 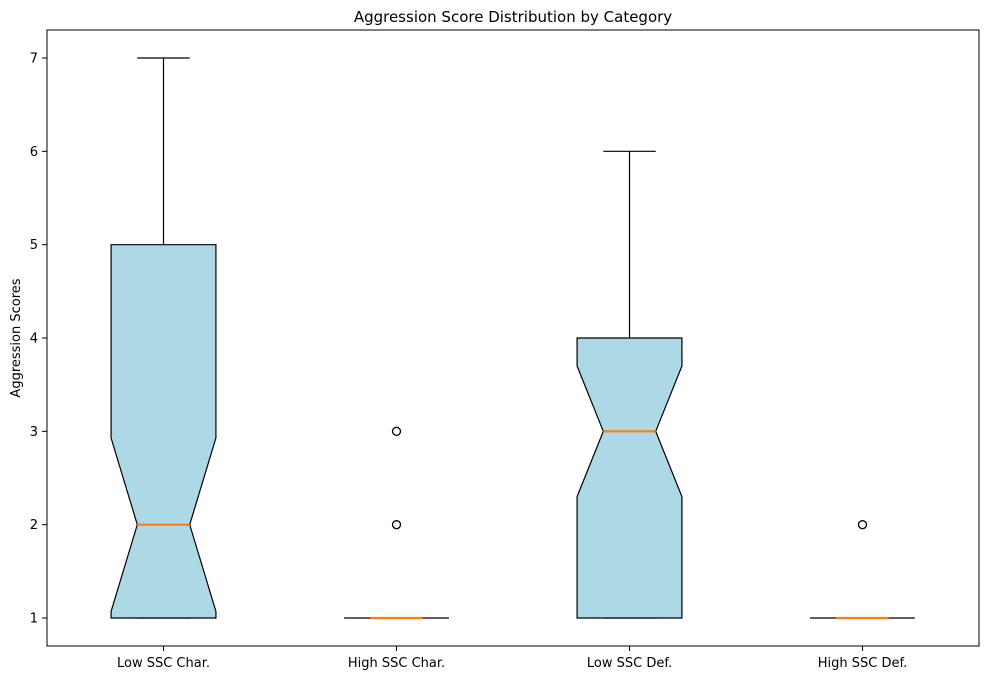 I want to click on x-tick-label: Low SSC Char., so click(x=163, y=663).